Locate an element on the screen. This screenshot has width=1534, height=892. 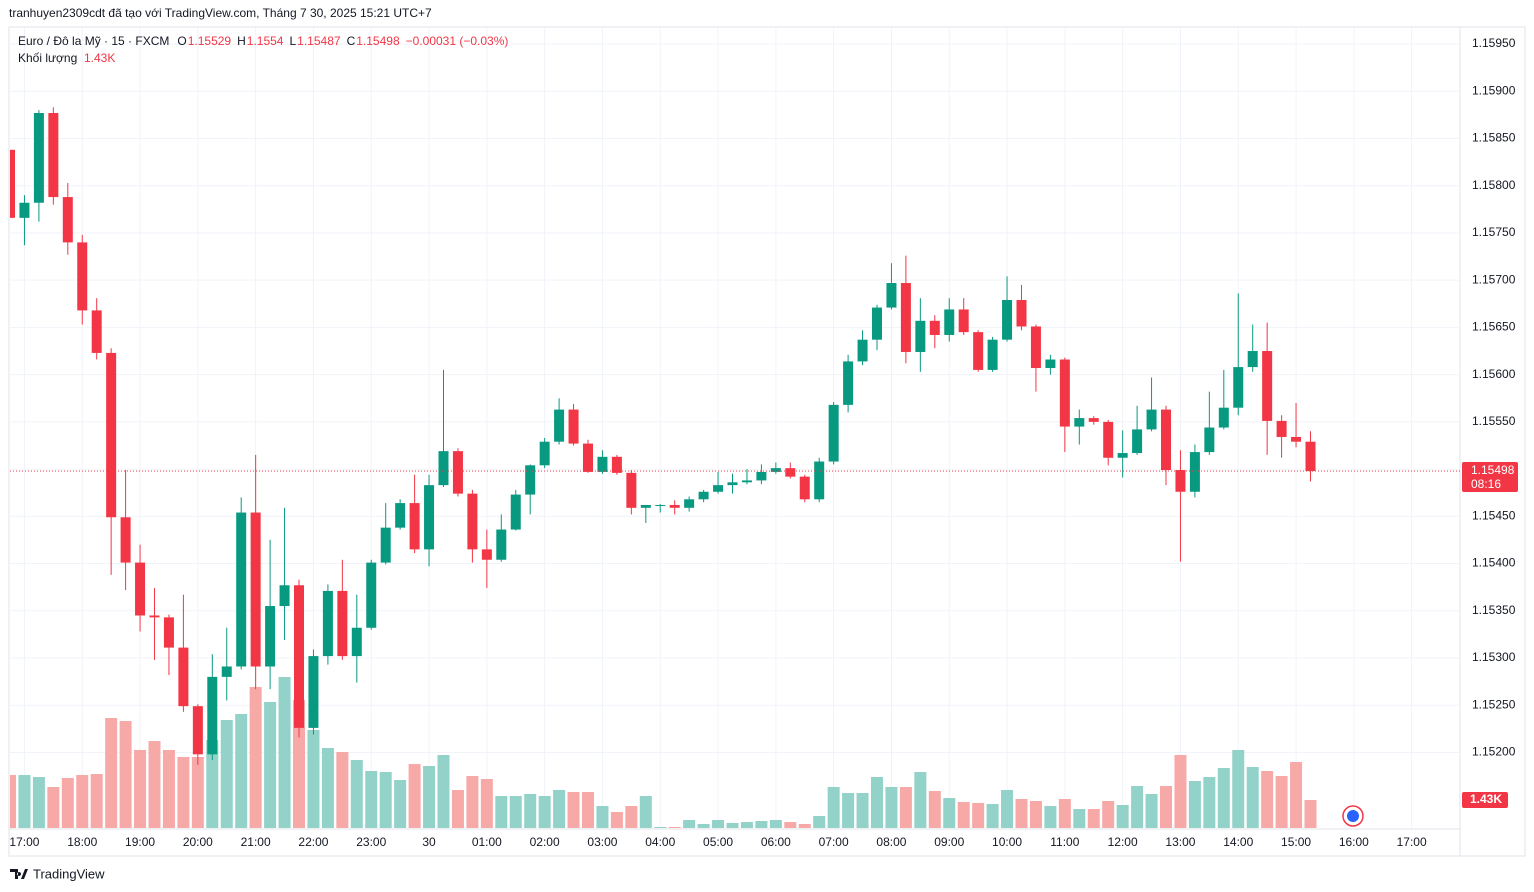
ohlc-letter: O is located at coordinates (181, 41).